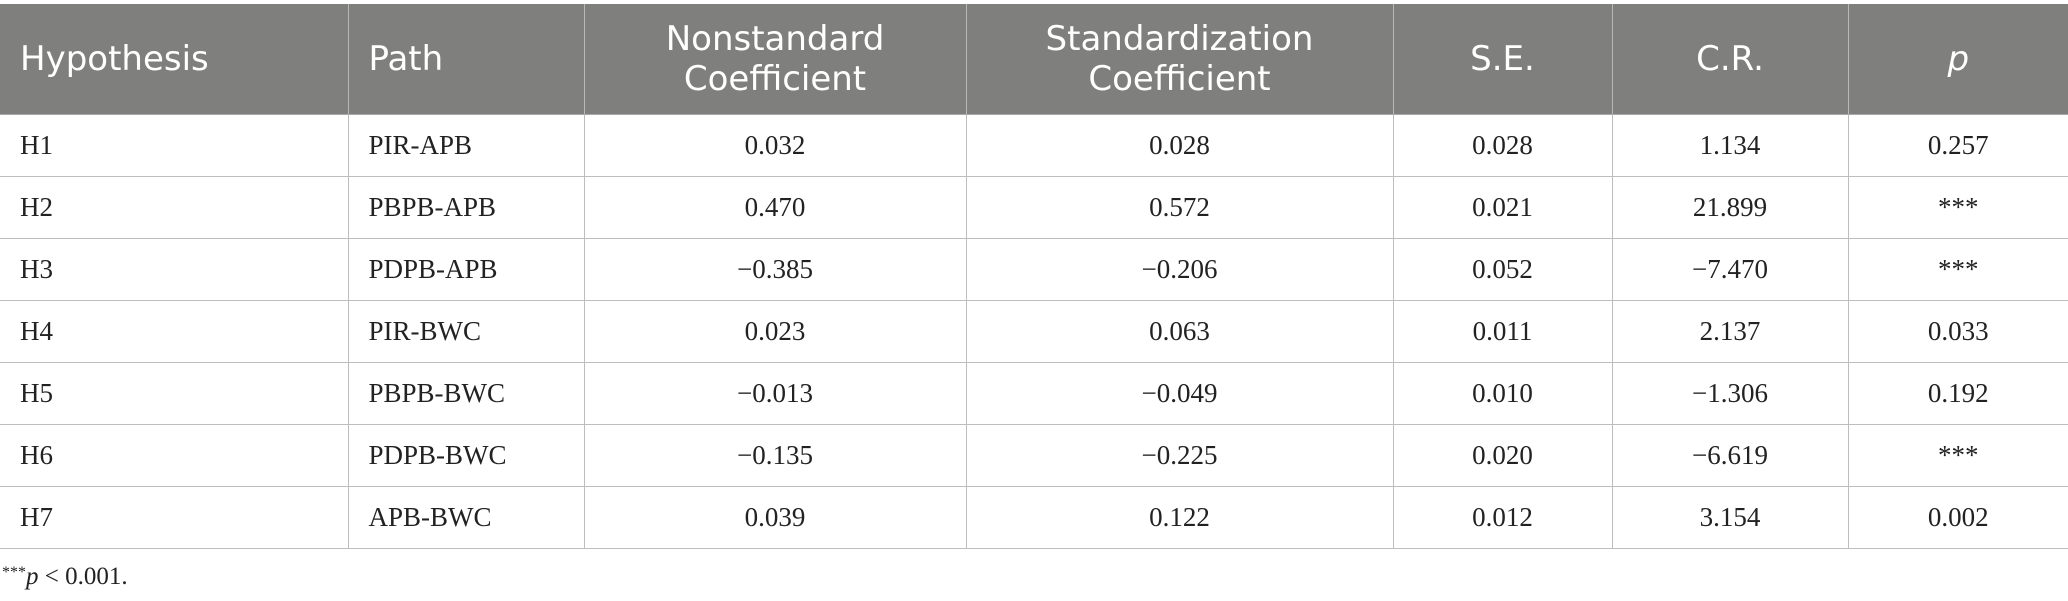  Describe the element at coordinates (774, 393) in the screenshot. I see `cell-nonstandard-coefficient: −0.013` at that location.